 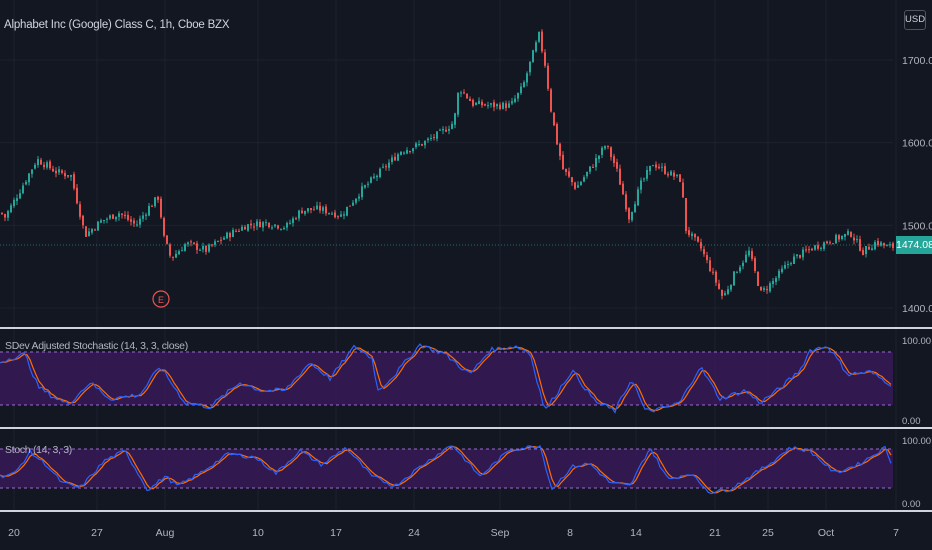 I want to click on sd-stoch-band, so click(x=446, y=378).